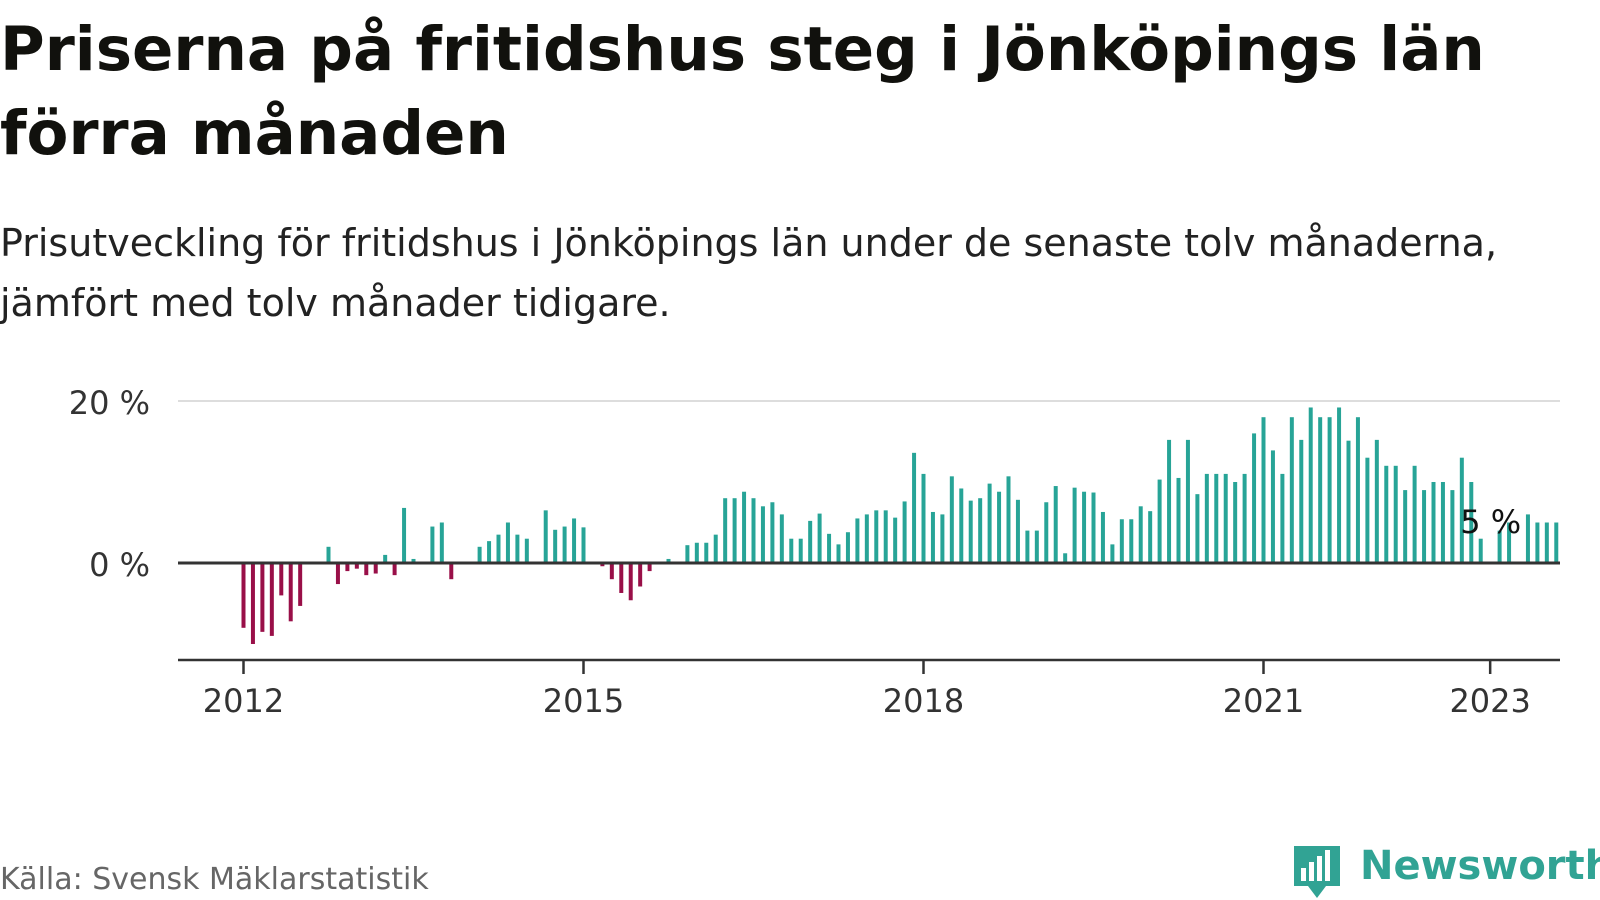 The height and width of the screenshot is (900, 1600). Describe the element at coordinates (1263, 701) in the screenshot. I see `x-tick-label: 2021` at that location.